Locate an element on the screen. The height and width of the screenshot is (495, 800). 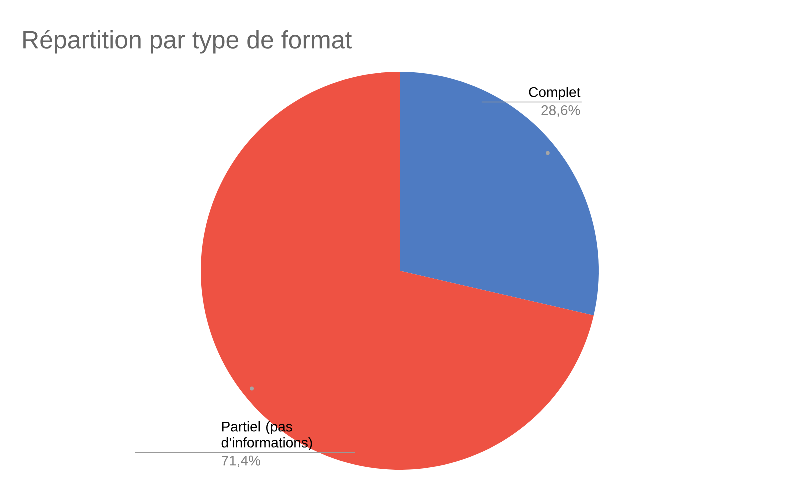
slice-label: Complet is located at coordinates (555, 93).